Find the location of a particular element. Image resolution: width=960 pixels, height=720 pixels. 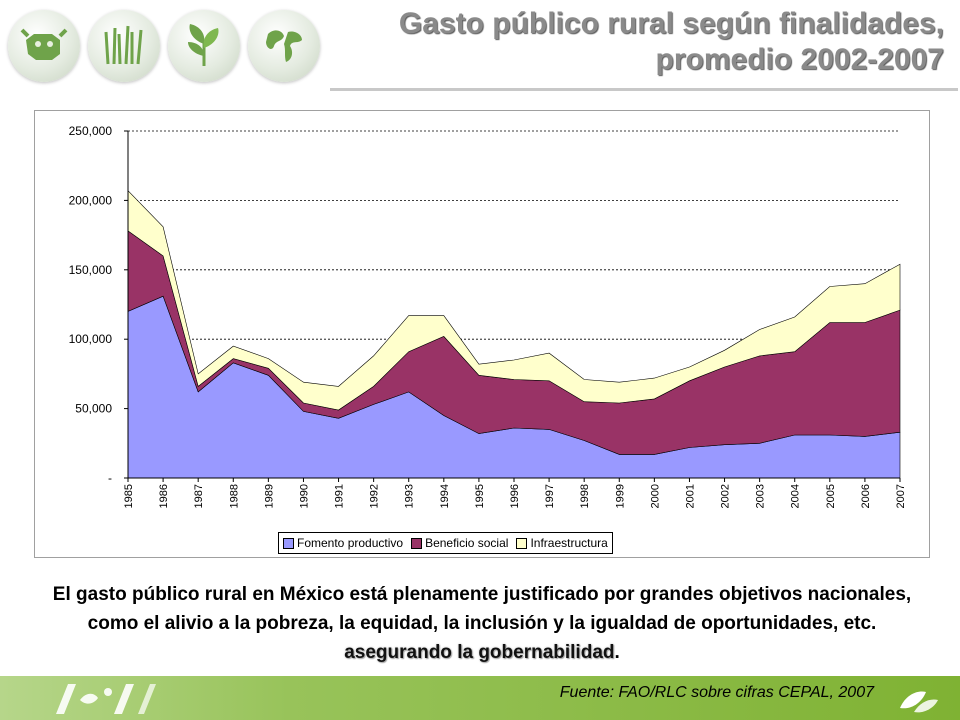

x-tick-label: 2002 is located at coordinates (726, 496).